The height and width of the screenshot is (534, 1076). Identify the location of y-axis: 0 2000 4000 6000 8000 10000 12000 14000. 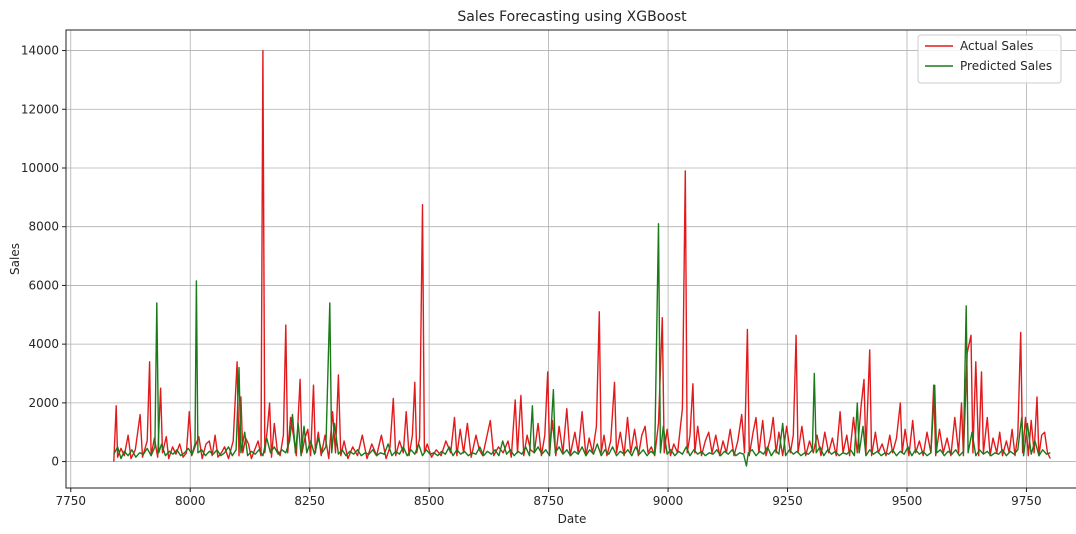
(43, 256).